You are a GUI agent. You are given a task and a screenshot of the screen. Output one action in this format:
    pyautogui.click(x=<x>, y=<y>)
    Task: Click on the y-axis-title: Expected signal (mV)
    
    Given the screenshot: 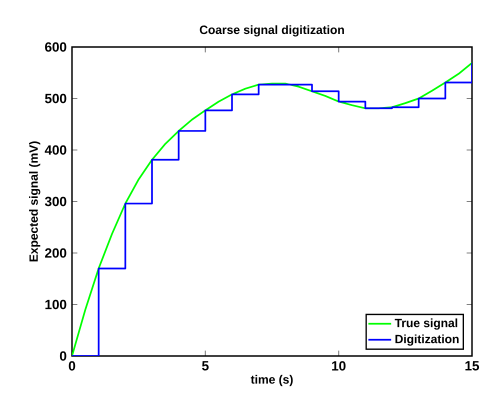 What is the action you would take?
    pyautogui.click(x=34, y=201)
    